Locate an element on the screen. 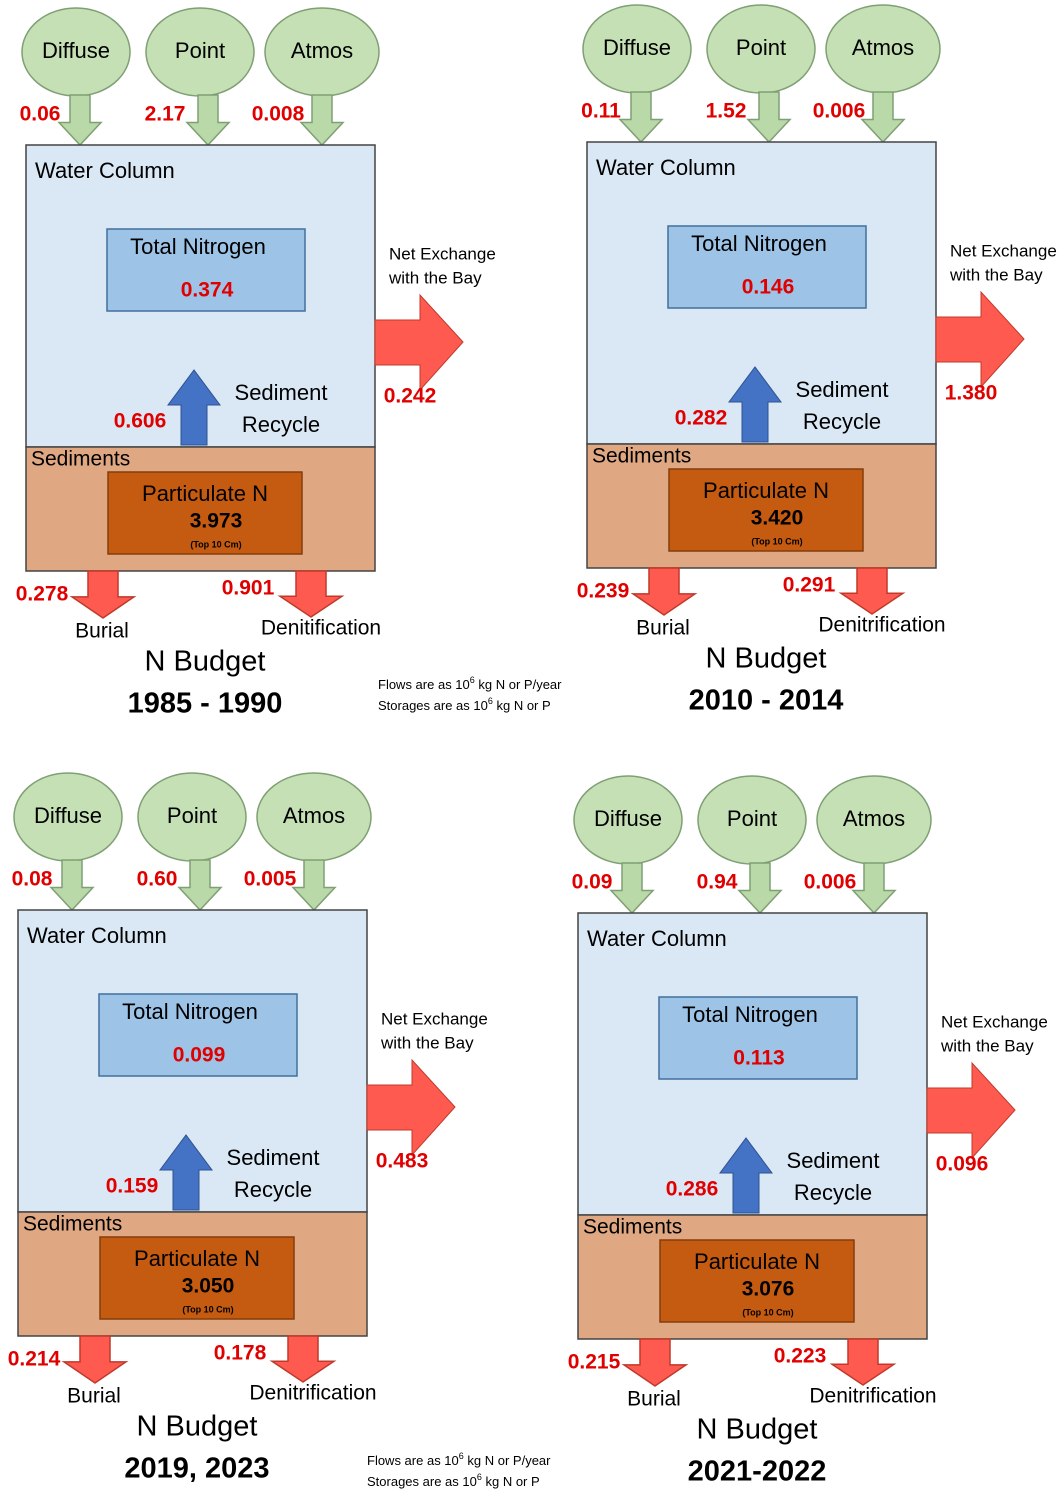 Image resolution: width=1063 pixels, height=1491 pixels. particulate-value: 3.050 is located at coordinates (208, 1286).